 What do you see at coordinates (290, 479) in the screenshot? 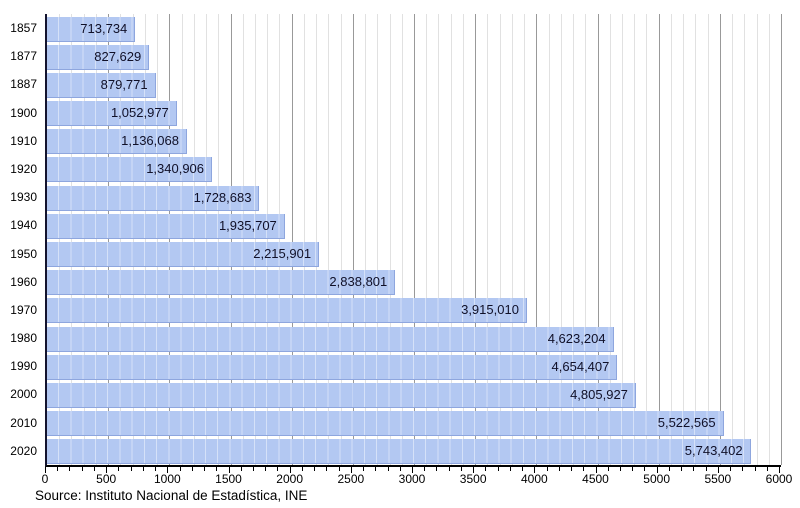
I see `x-tick-label-2000: 2000` at bounding box center [290, 479].